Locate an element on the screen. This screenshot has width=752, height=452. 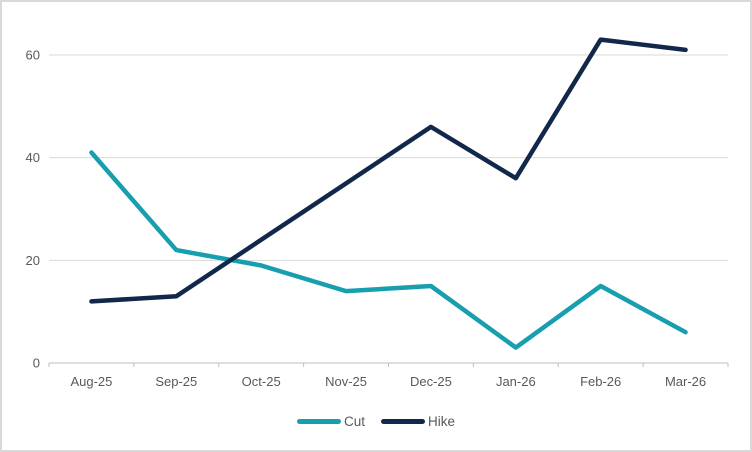
chart-legend: Cut Hike is located at coordinates (376, 421).